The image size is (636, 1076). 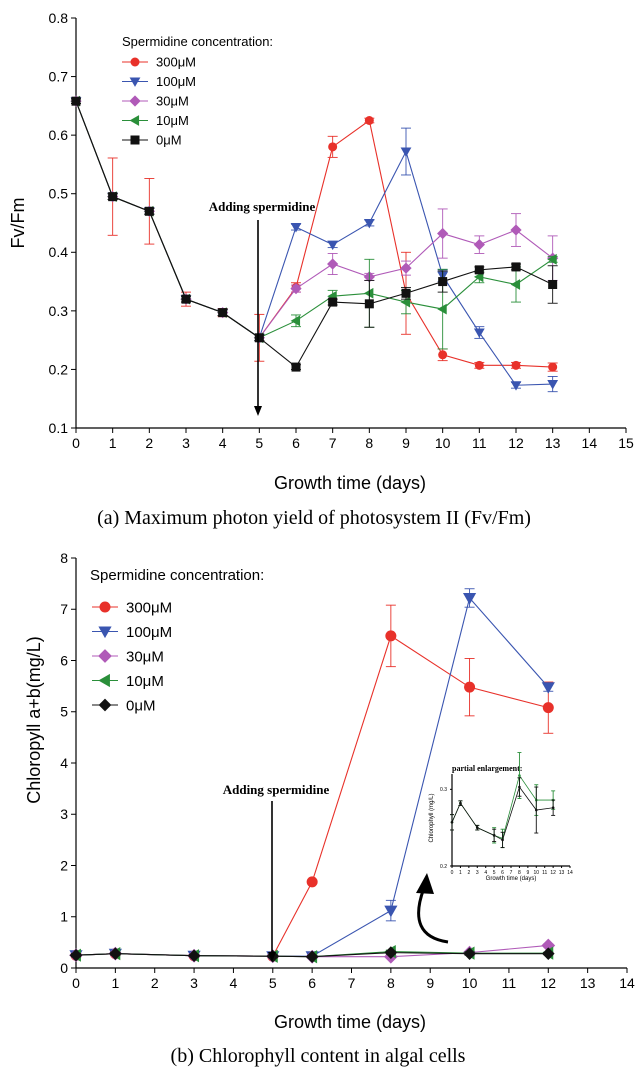 I want to click on inset-x-tick-label: 13, so click(x=562, y=873).